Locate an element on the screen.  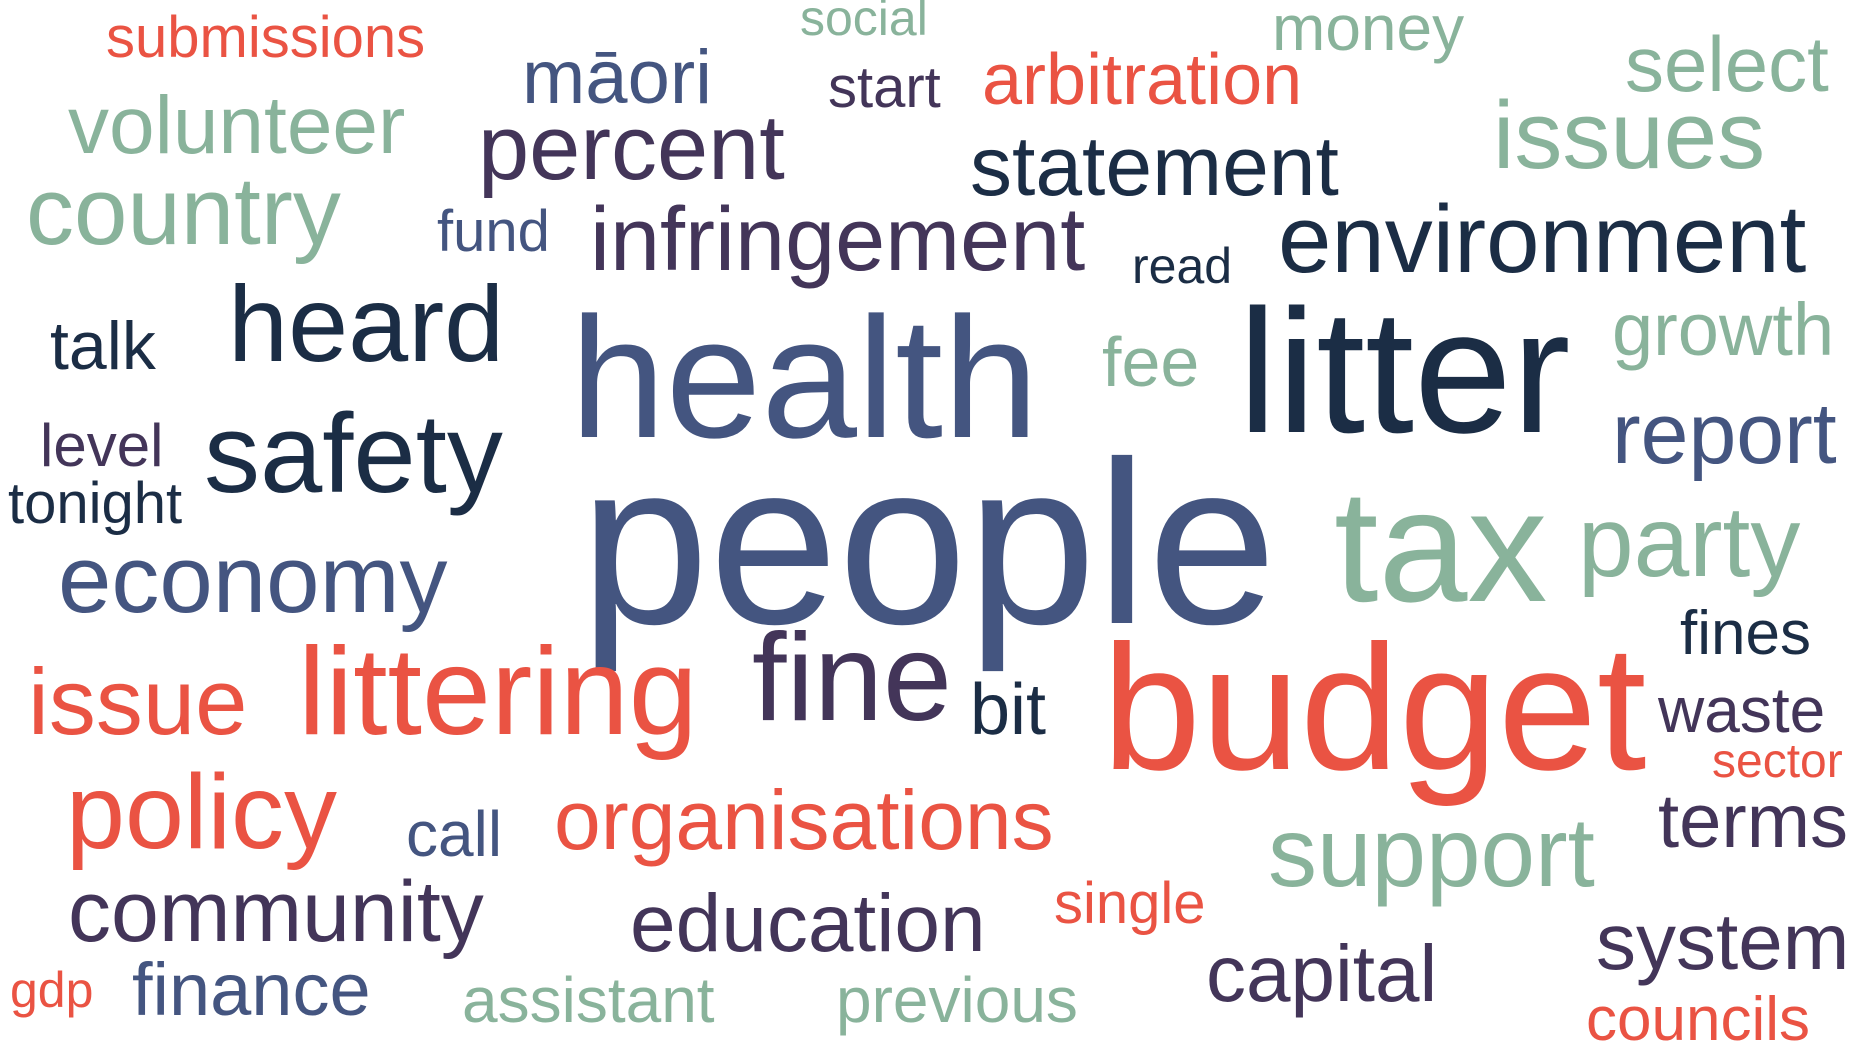
word-environment: environment is located at coordinates (1542, 239).